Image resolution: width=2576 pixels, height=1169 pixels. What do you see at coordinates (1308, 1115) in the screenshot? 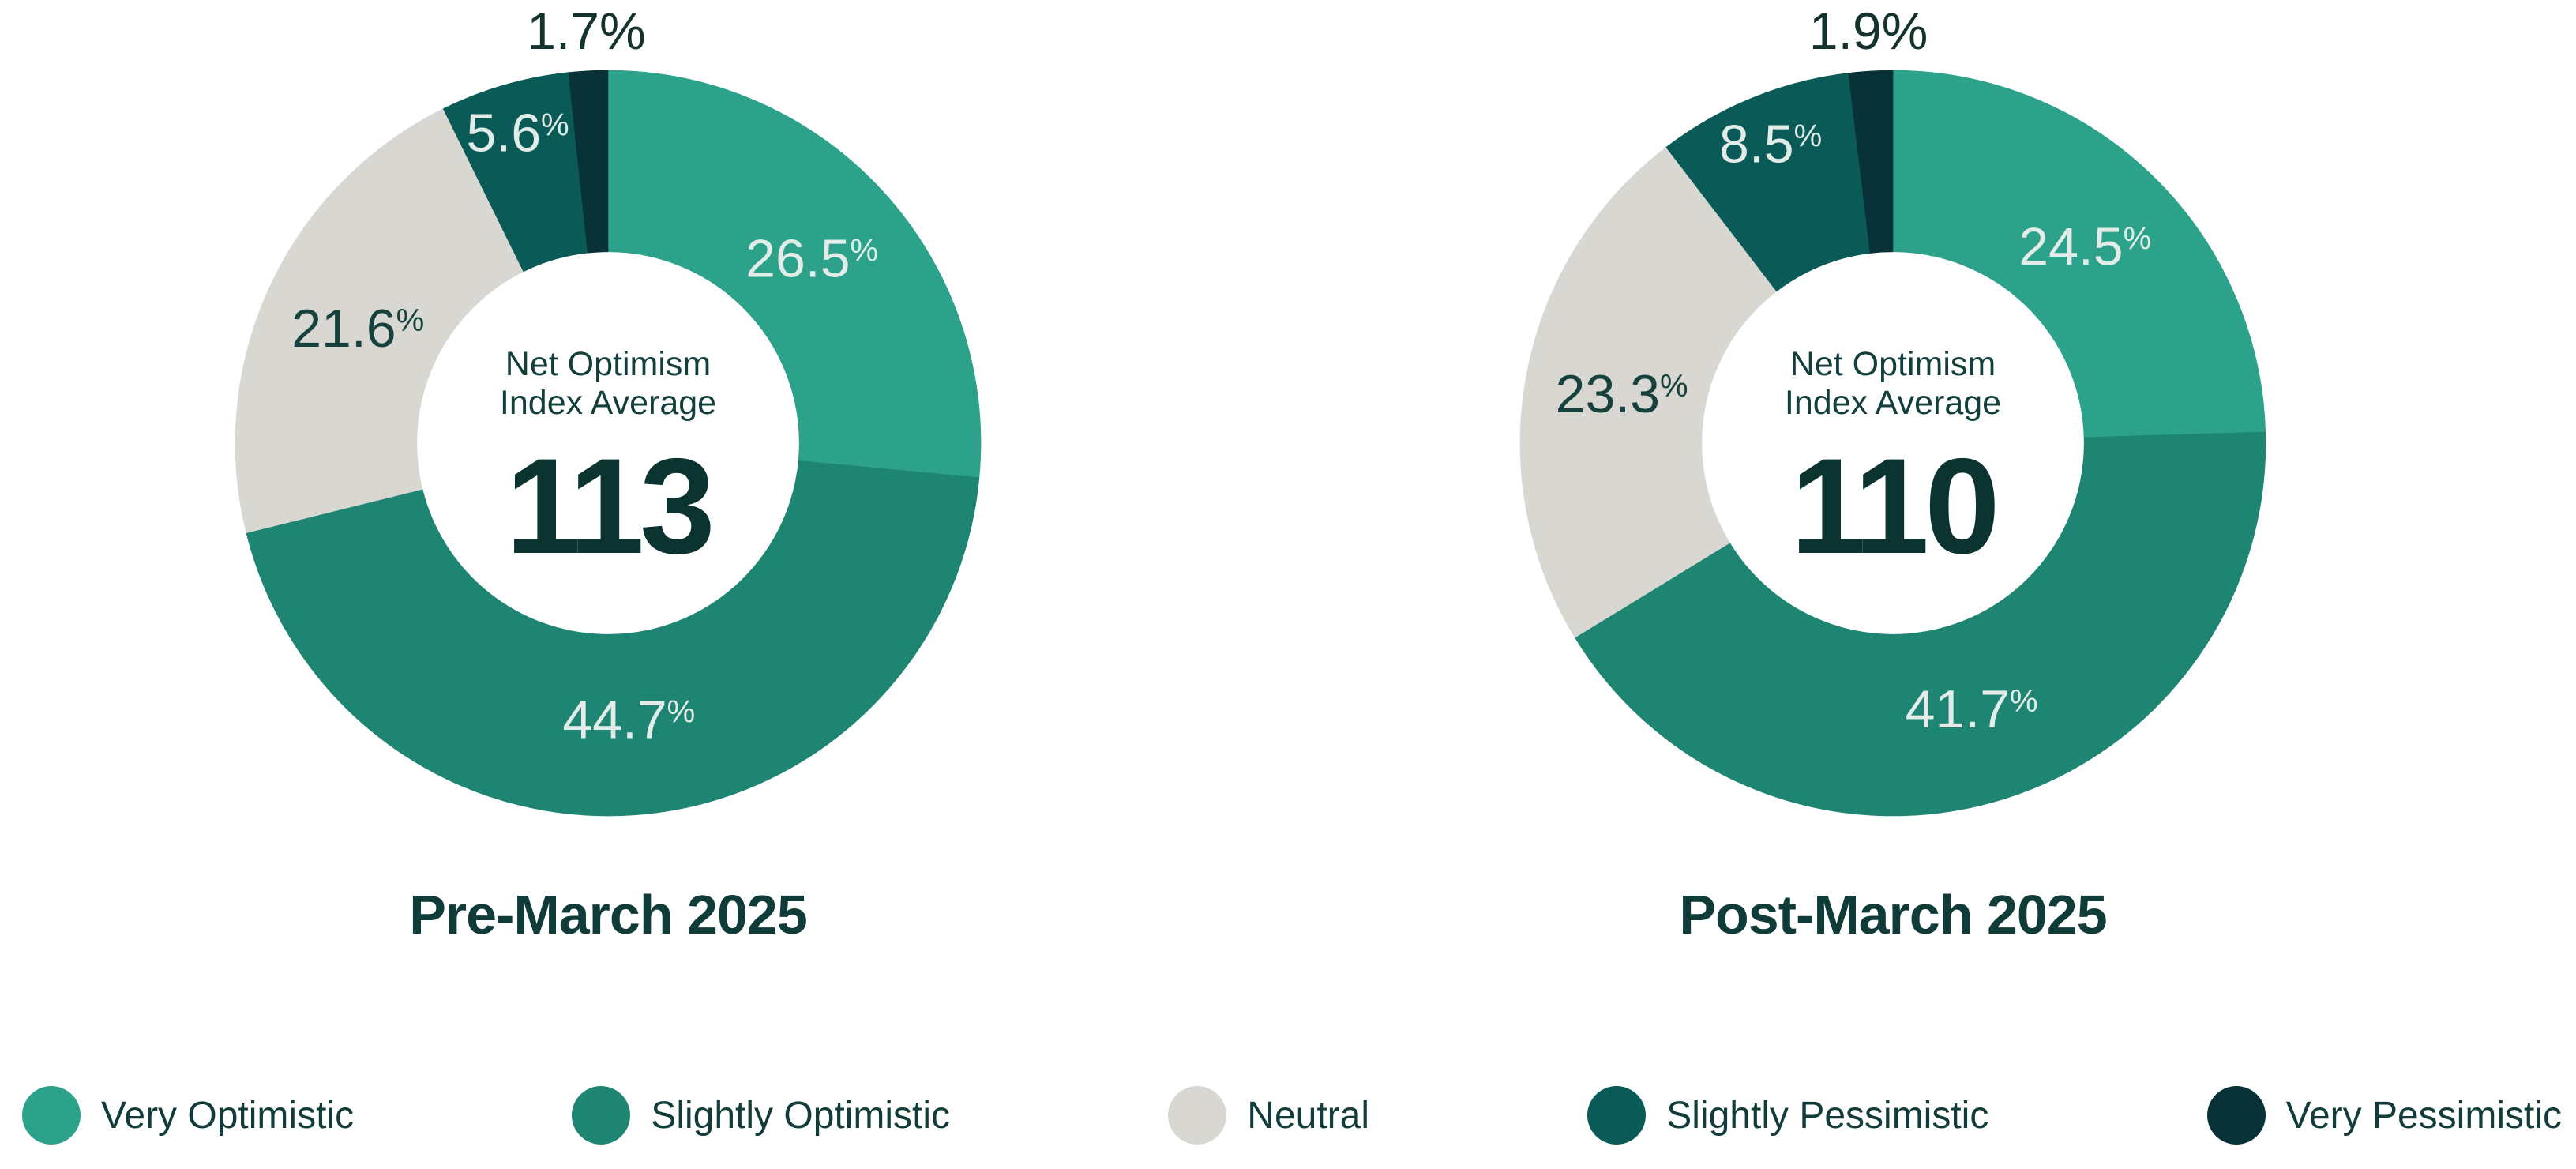
I see `legend-label-neutral: Neutral` at bounding box center [1308, 1115].